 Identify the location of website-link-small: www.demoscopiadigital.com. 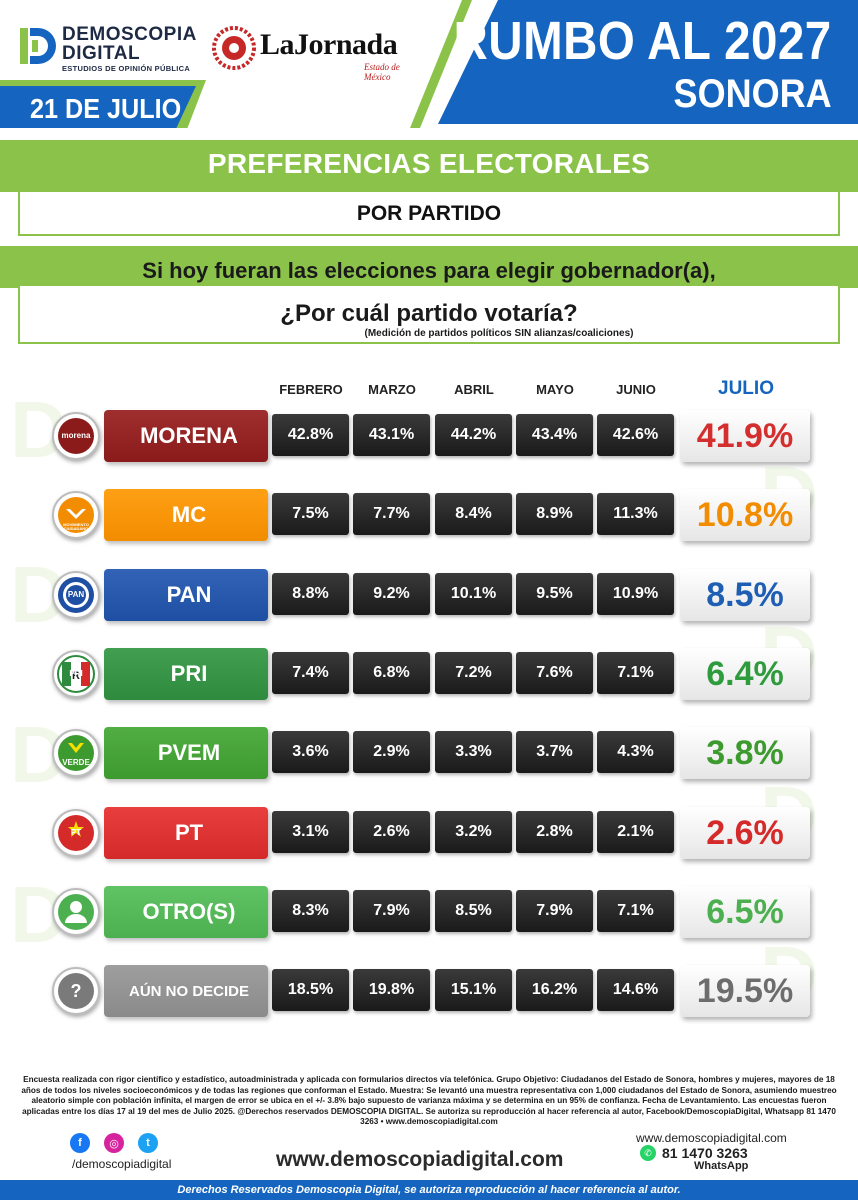
(711, 1138).